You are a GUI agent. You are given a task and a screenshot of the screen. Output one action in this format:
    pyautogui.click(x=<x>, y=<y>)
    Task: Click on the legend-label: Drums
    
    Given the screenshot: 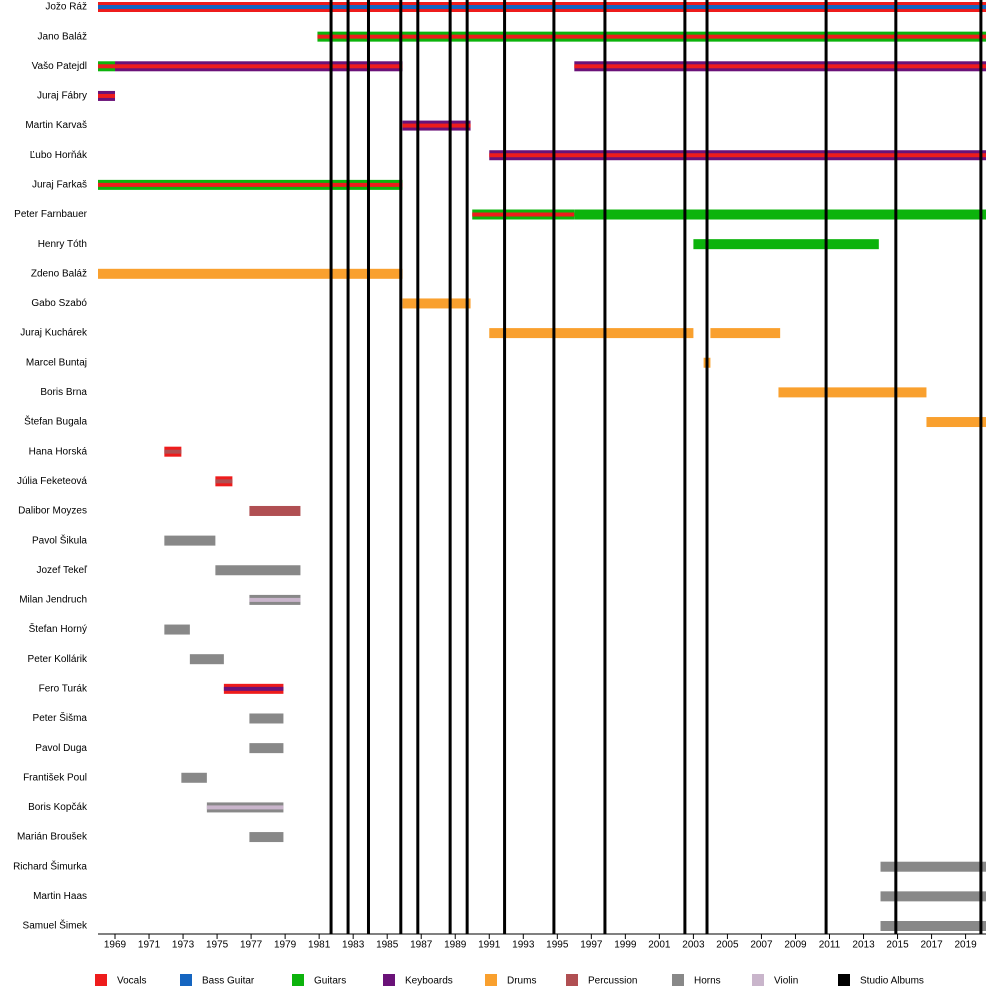 What is the action you would take?
    pyautogui.click(x=521, y=981)
    